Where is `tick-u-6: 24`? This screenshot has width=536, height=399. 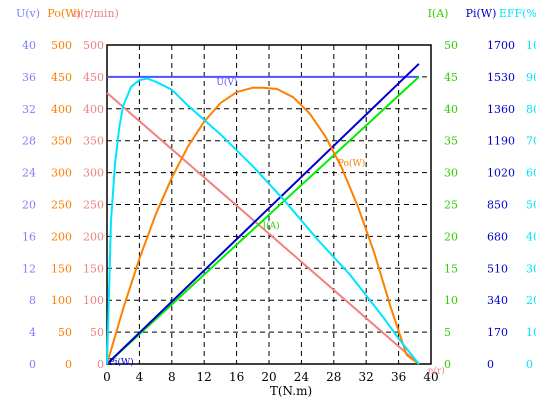
tick-u-6: 24 is located at coordinates (29, 173).